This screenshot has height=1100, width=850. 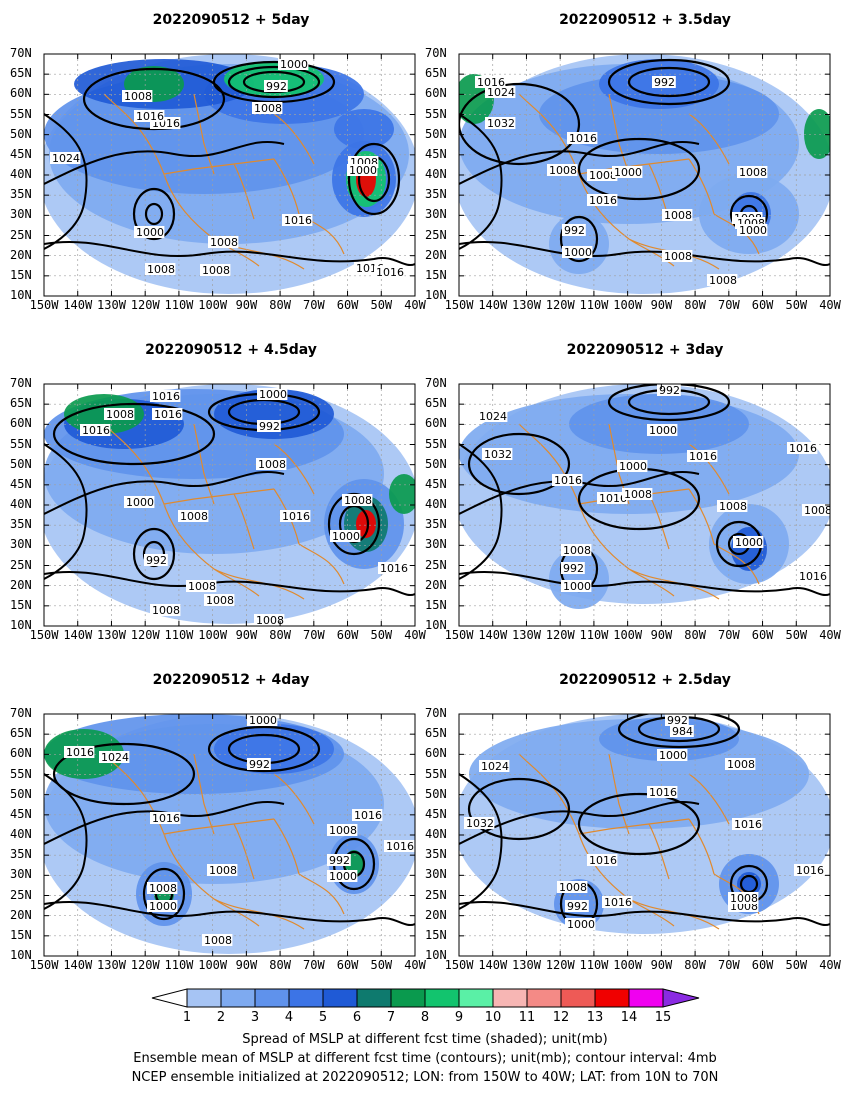 I want to click on longitude-label: 110W, so click(x=179, y=305).